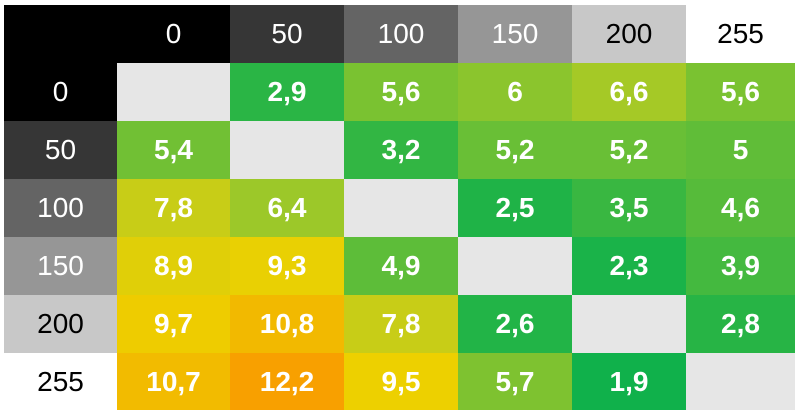 This screenshot has height=415, width=801. What do you see at coordinates (401, 266) in the screenshot?
I see `heatmap-cell: 4,9` at bounding box center [401, 266].